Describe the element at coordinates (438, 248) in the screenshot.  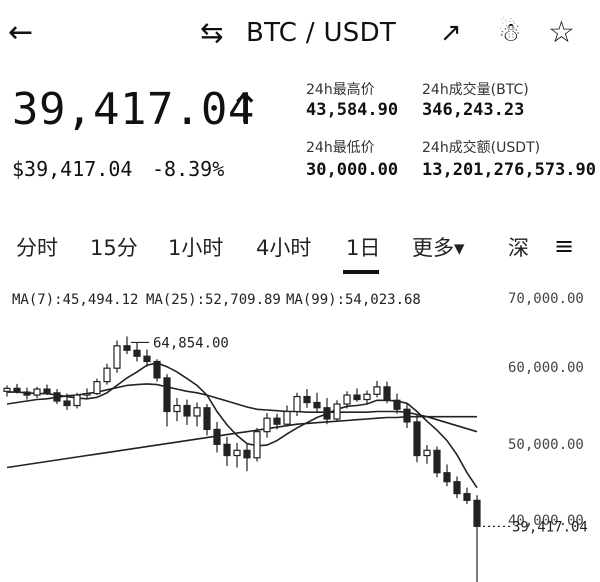
I see `tab-more: 更多▾` at that location.